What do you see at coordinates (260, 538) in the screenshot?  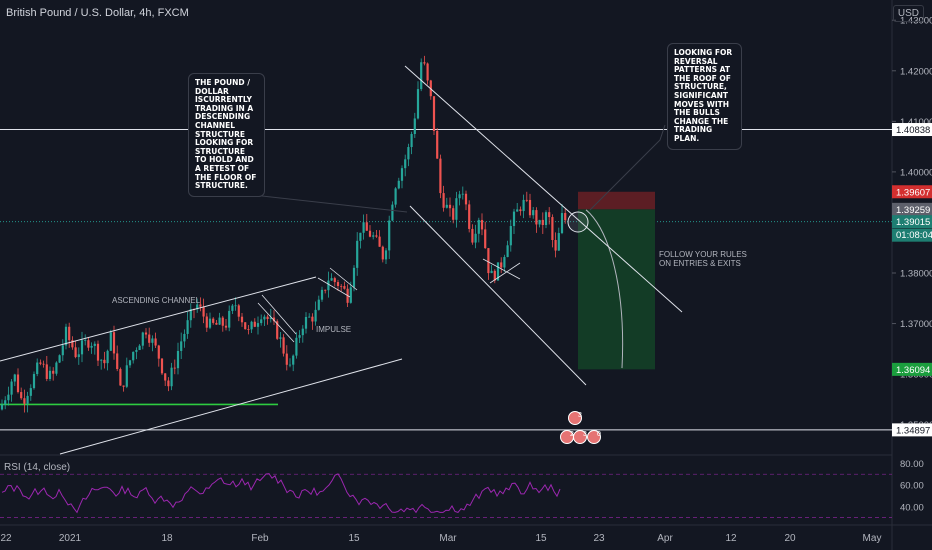 I see `time-tick-label: Feb` at bounding box center [260, 538].